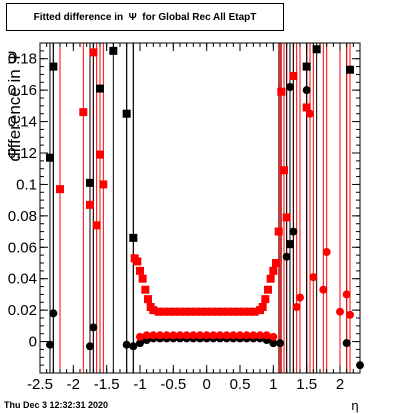  Describe the element at coordinates (173, 384) in the screenshot. I see `x-tick-label: -0.5` at that location.